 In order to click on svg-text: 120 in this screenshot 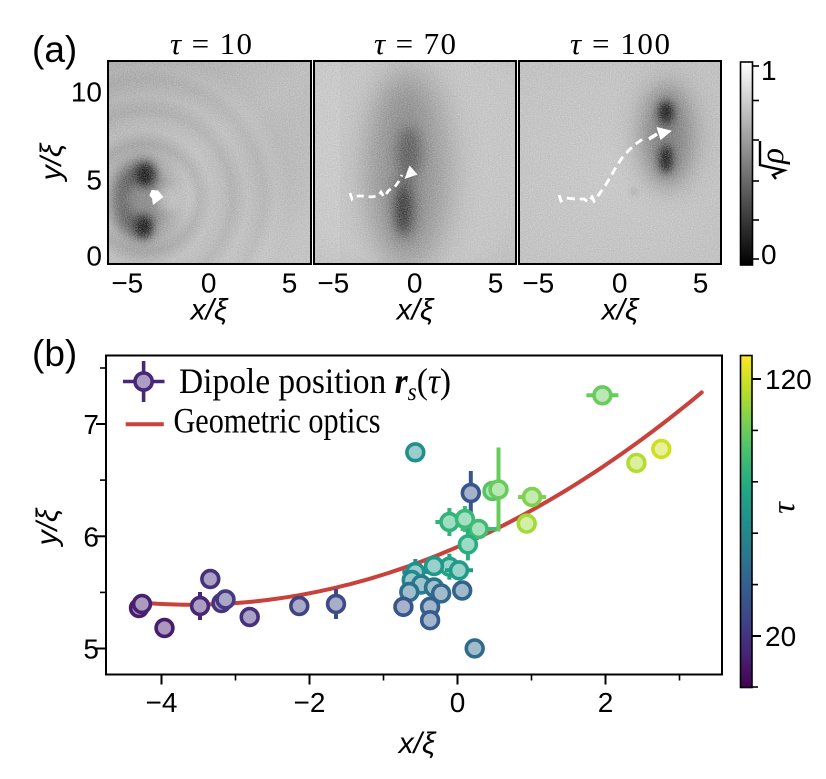, I will do `click(788, 379)`.